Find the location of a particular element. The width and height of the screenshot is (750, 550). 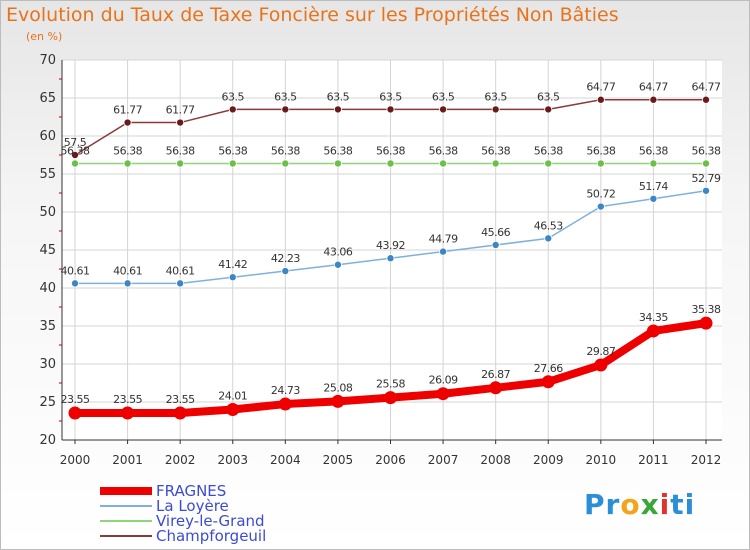

data-label: 27.66 is located at coordinates (548, 368).